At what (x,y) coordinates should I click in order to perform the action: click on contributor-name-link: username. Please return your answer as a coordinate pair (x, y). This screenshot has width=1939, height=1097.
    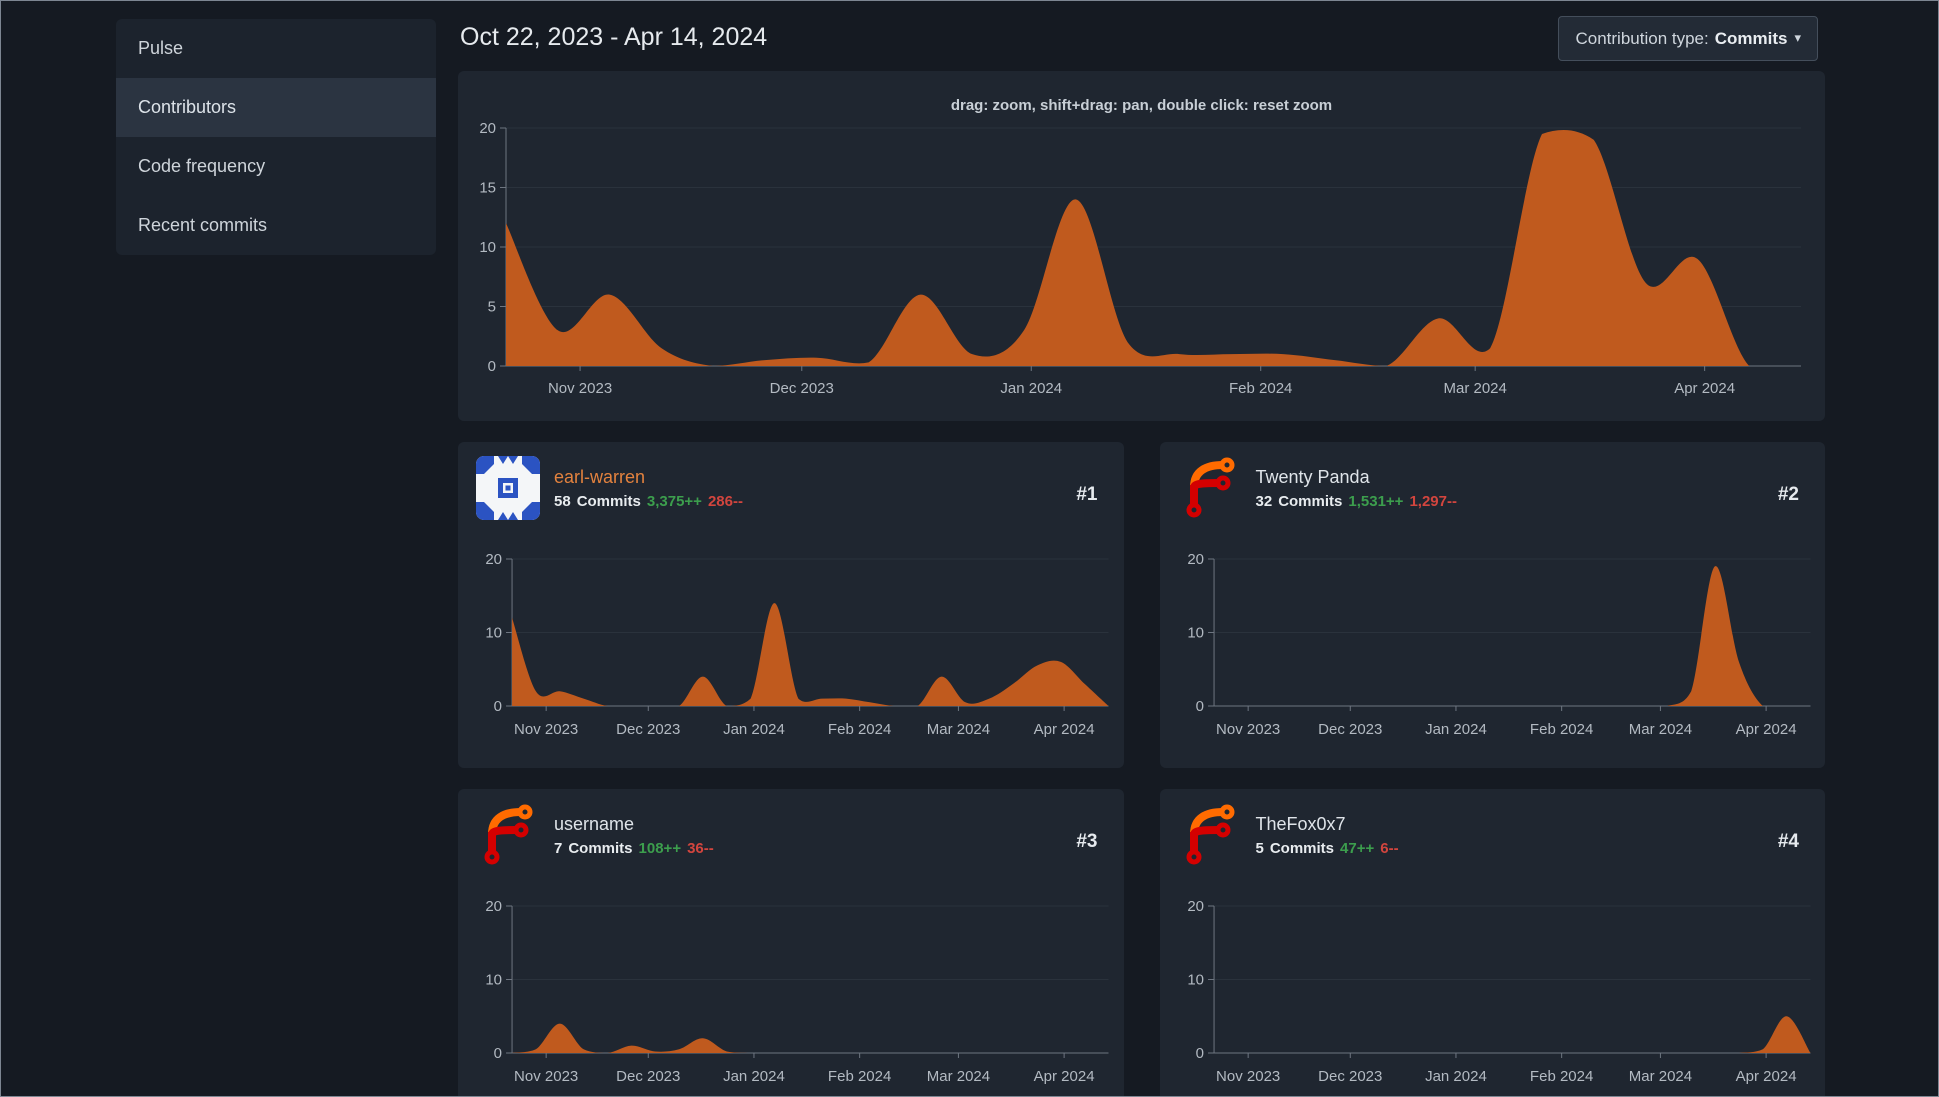
    Looking at the image, I should click on (594, 824).